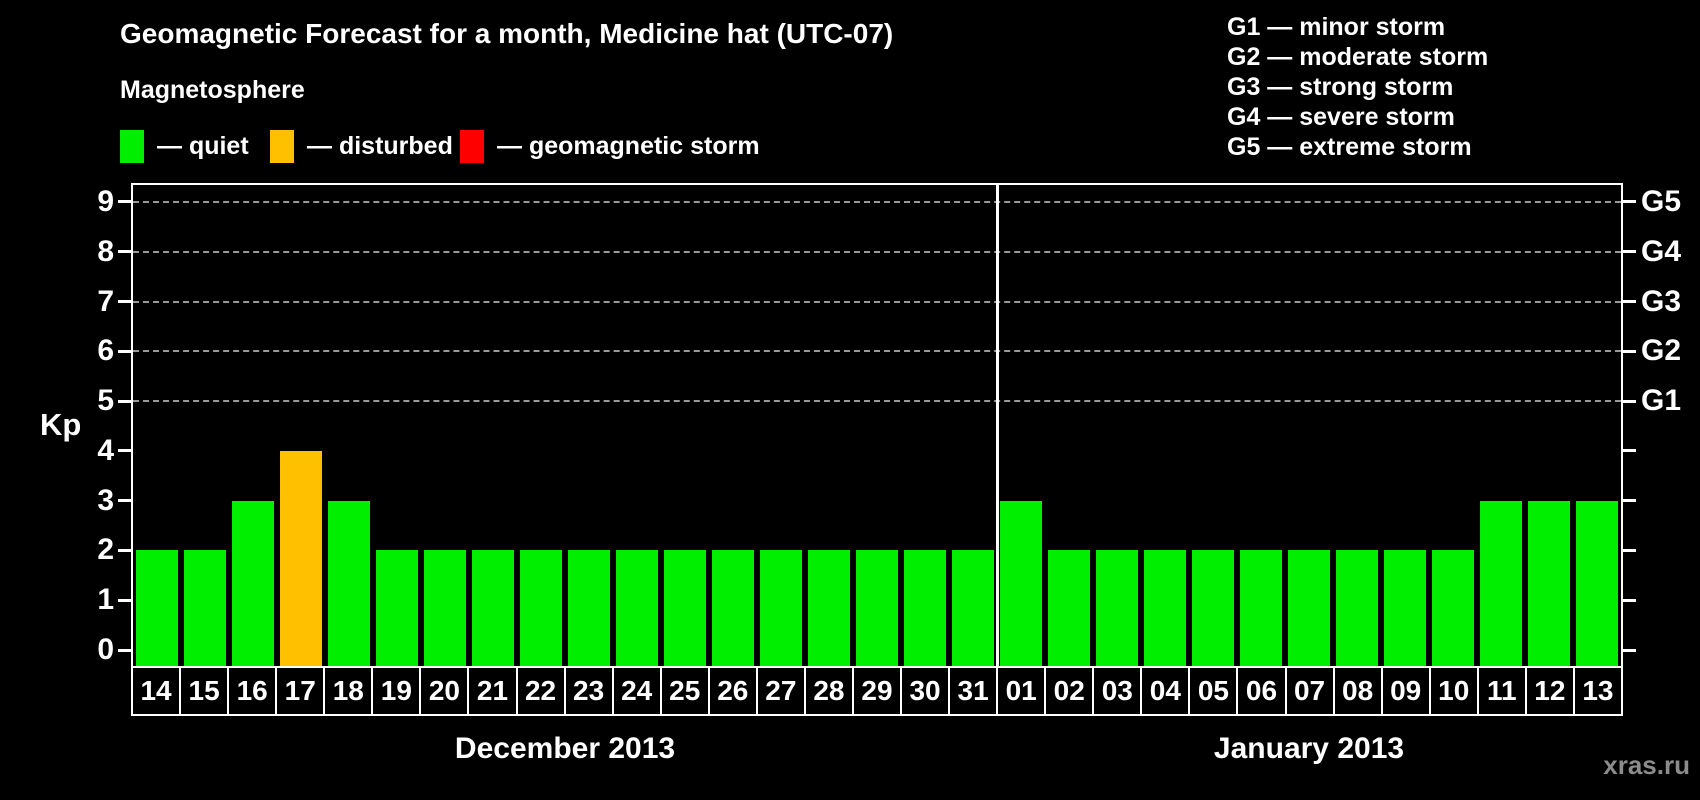  Describe the element at coordinates (132, 146) in the screenshot. I see `quiet-swatch-icon` at that location.